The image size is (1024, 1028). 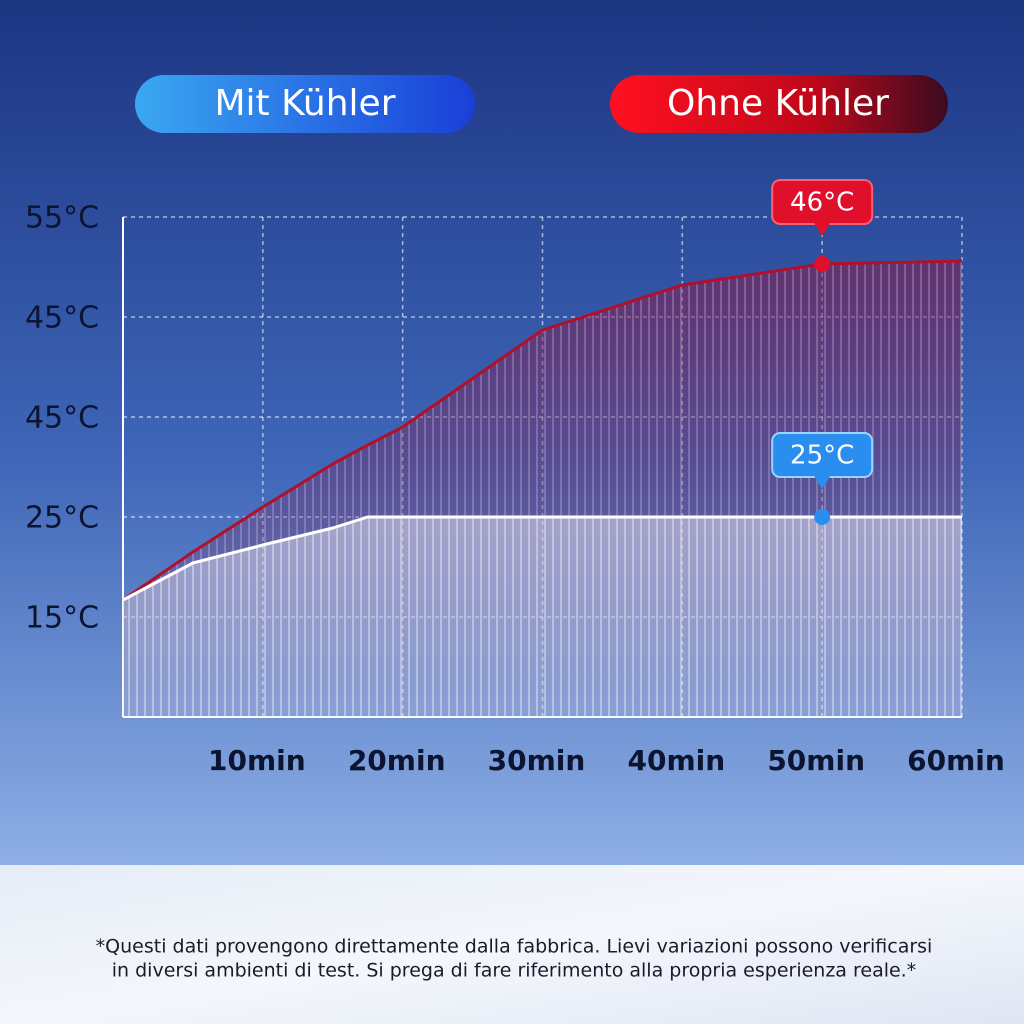 What do you see at coordinates (62, 618) in the screenshot?
I see `y-tick-label: 15°C` at bounding box center [62, 618].